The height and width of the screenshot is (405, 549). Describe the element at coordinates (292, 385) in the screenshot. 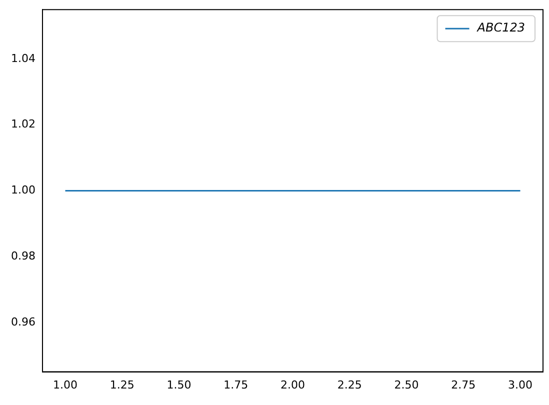

I see `x-tick-label: 2.00` at that location.